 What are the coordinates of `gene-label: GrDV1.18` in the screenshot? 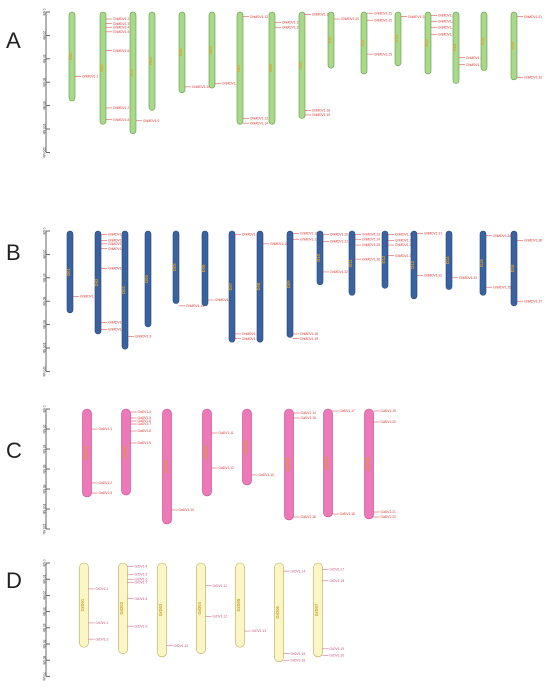 It's located at (337, 581).